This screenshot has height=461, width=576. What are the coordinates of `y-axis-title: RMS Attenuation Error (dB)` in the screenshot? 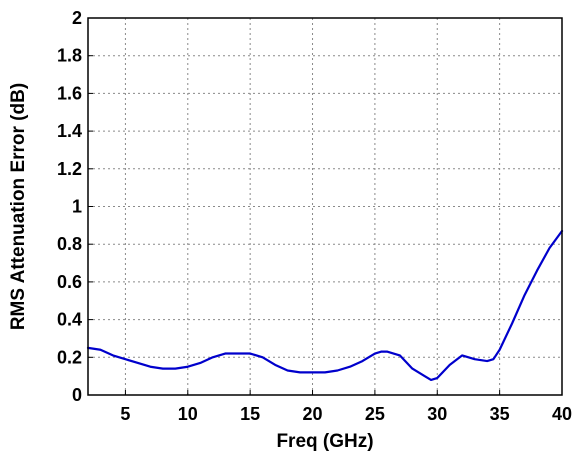 It's located at (18, 206).